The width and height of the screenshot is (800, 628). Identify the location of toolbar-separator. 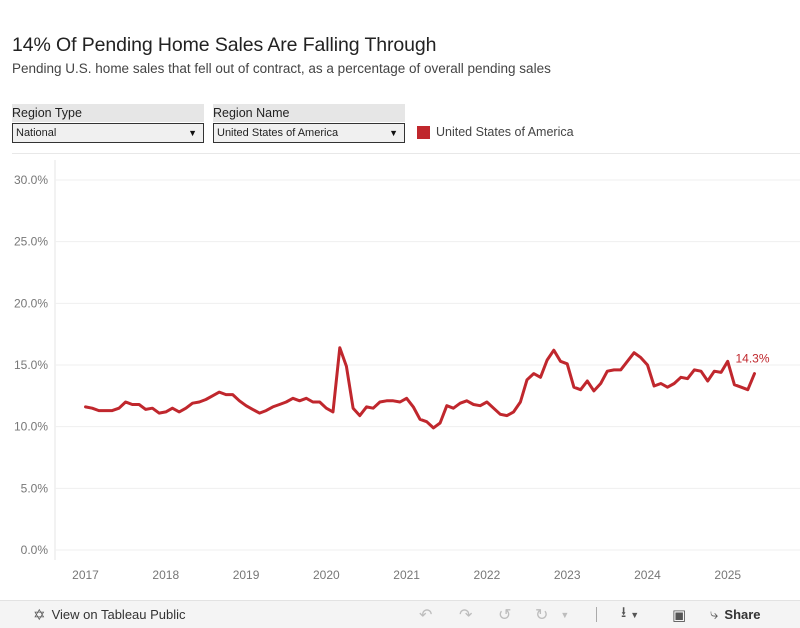
(596, 614).